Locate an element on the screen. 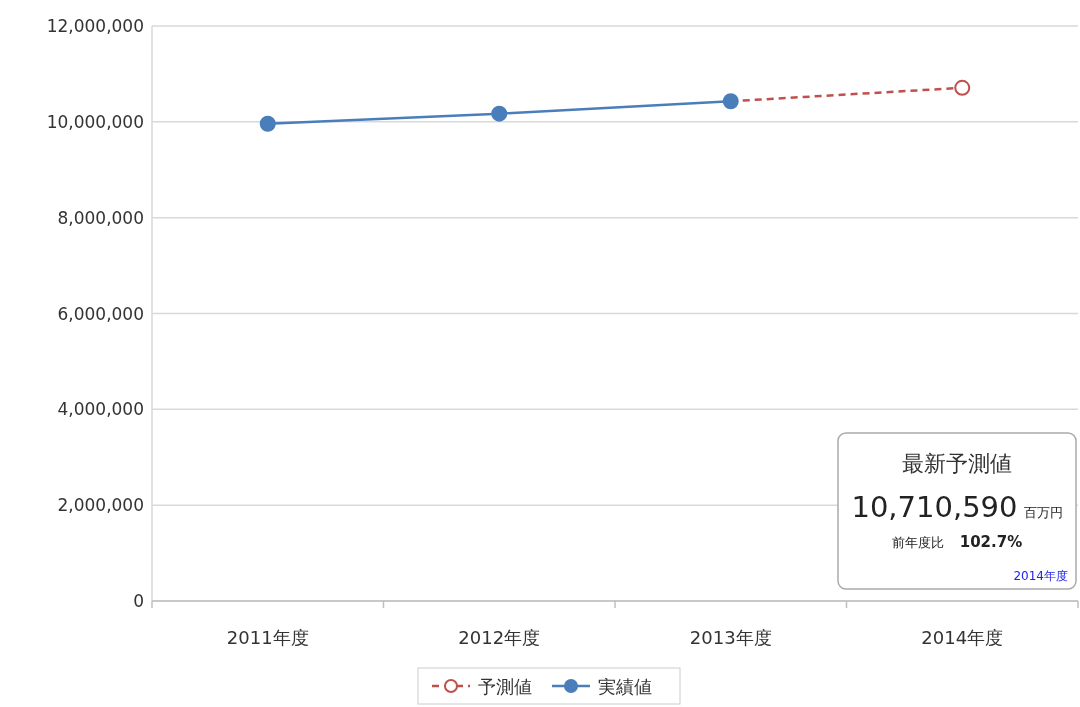 This screenshot has width=1080, height=707. annotation: 前年度比 is located at coordinates (917, 542).